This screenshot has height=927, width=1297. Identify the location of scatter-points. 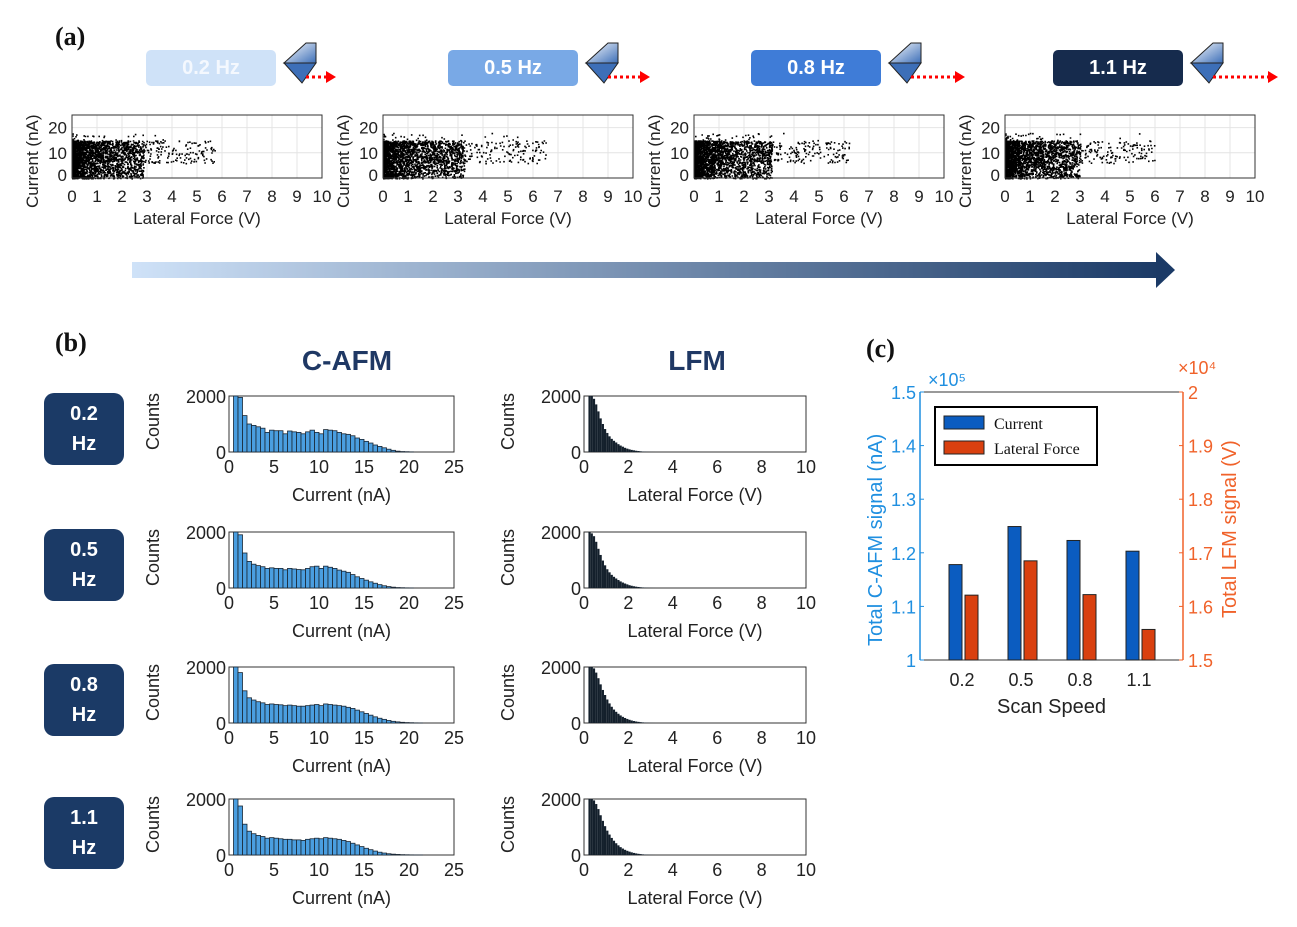
(1080, 156).